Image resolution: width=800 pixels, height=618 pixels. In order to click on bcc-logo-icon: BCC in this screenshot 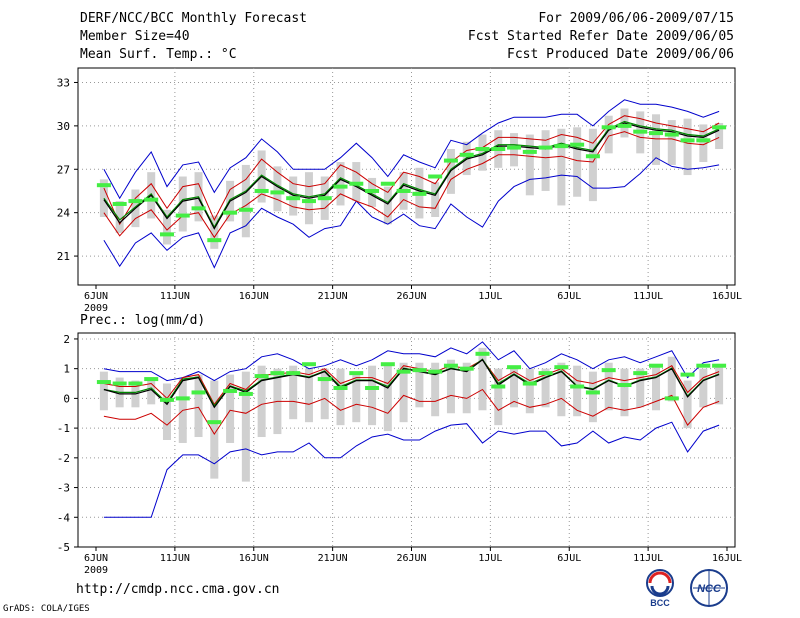, I will do `click(660, 588)`.